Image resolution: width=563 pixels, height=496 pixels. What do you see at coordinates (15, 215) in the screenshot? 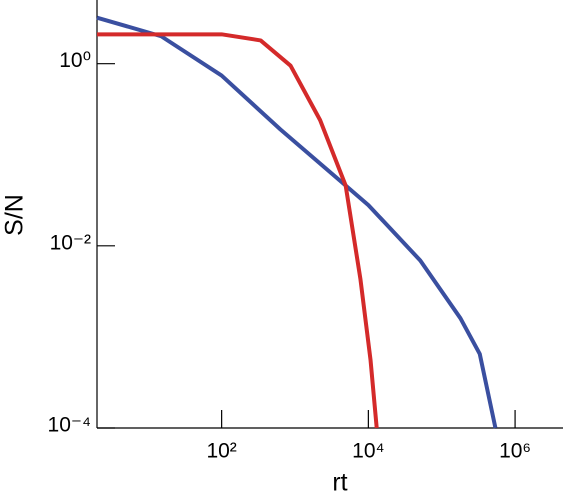
I see `y-axis-label: S/N` at bounding box center [15, 215].